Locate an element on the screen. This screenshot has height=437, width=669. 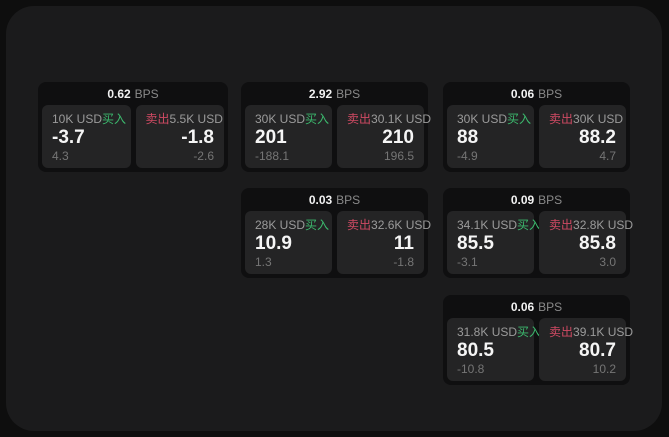
buy-panel-header: 28K USD 买入 is located at coordinates (292, 225).